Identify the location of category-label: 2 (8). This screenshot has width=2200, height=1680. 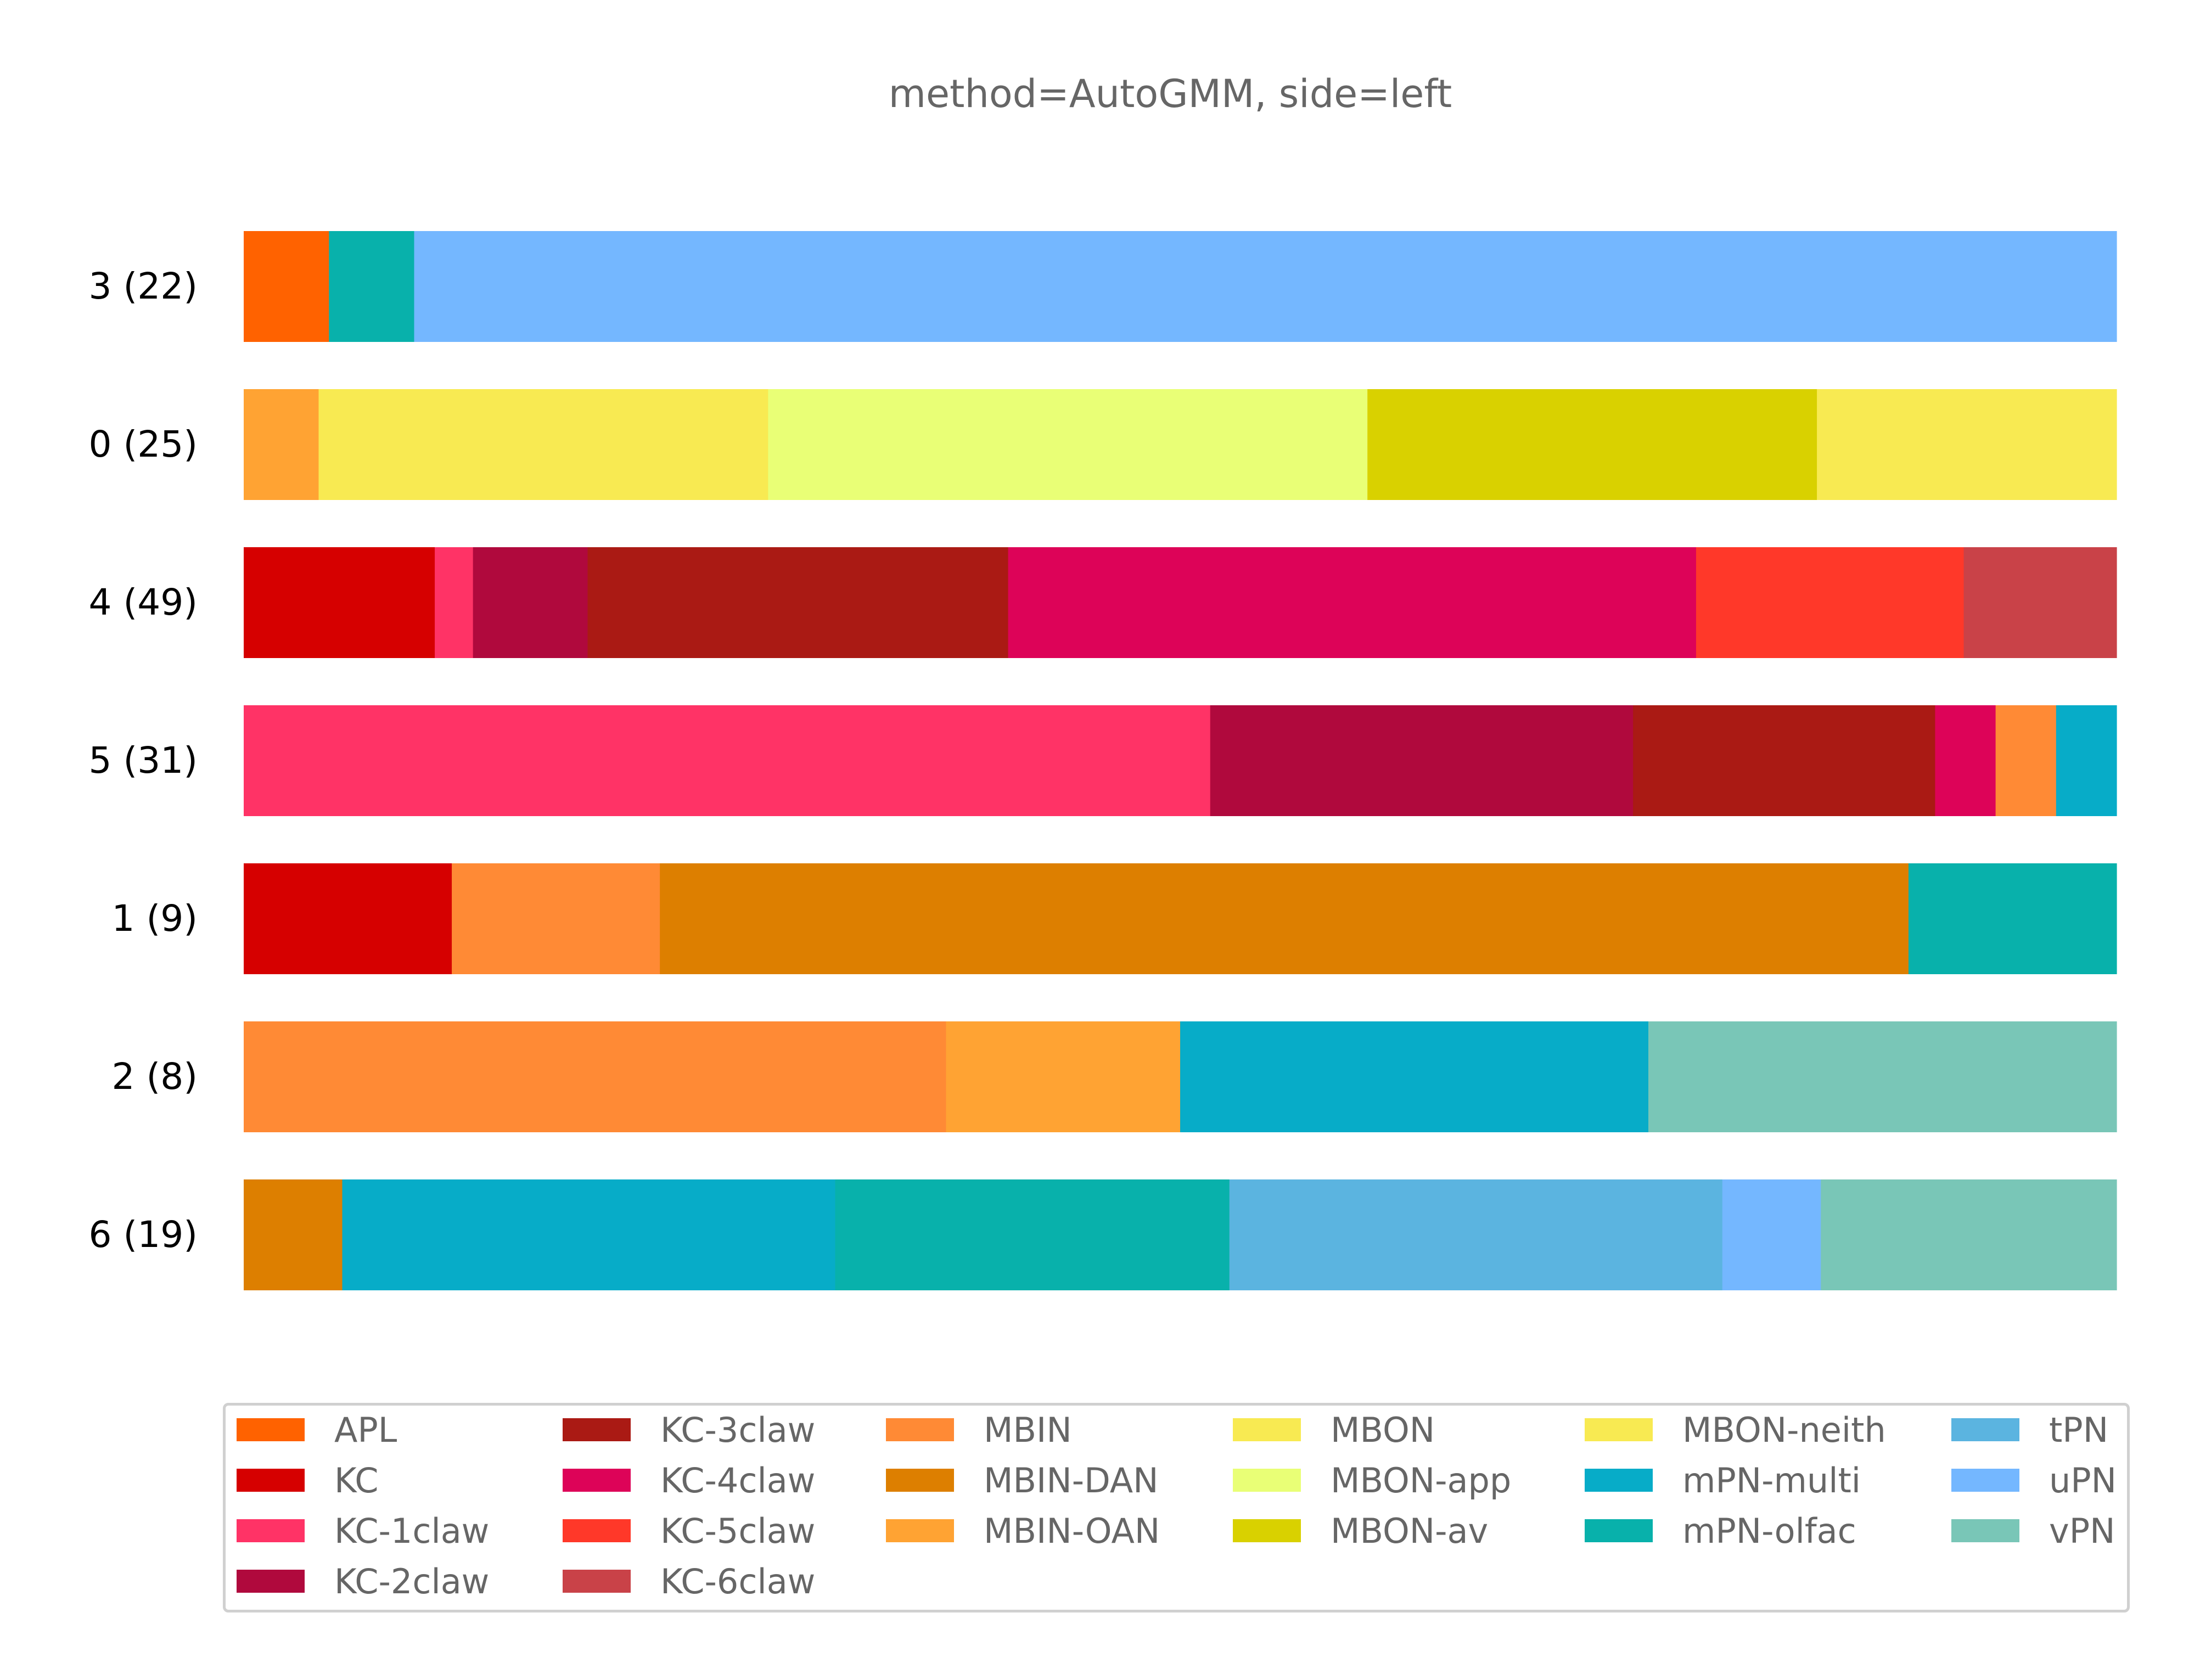
(154, 1076).